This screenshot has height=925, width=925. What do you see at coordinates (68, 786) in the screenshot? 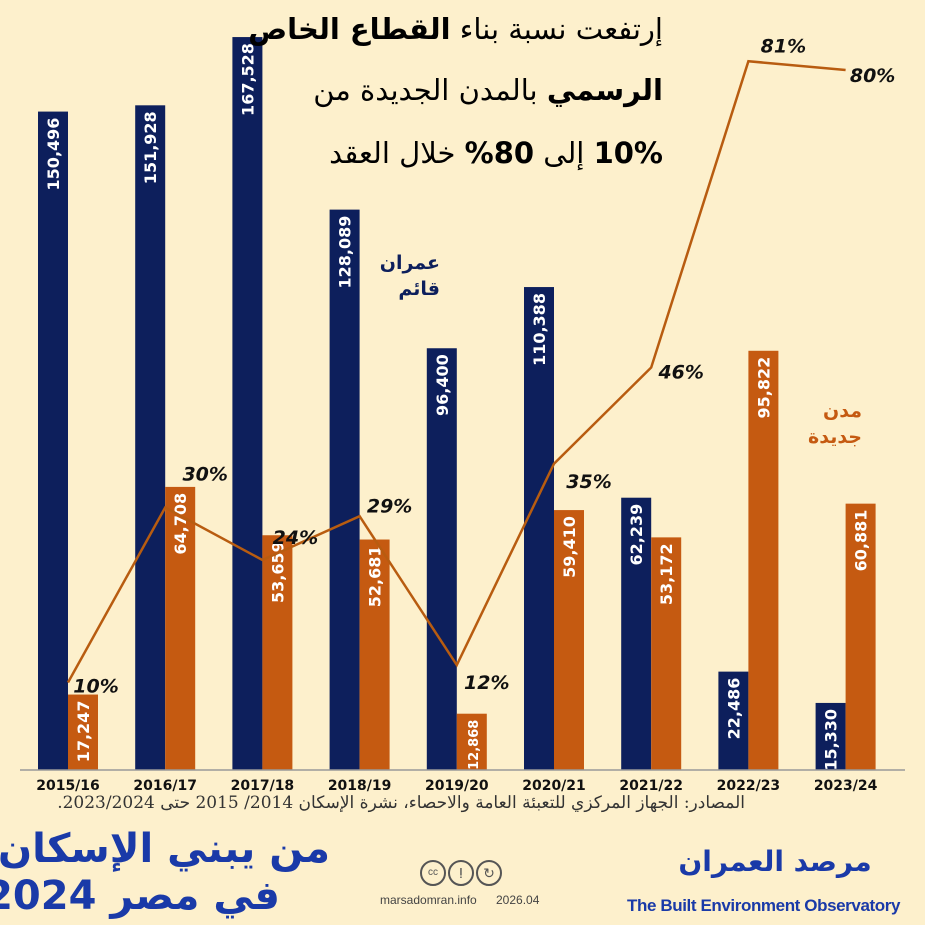
I see `x-tick-label: 2015/16` at bounding box center [68, 786].